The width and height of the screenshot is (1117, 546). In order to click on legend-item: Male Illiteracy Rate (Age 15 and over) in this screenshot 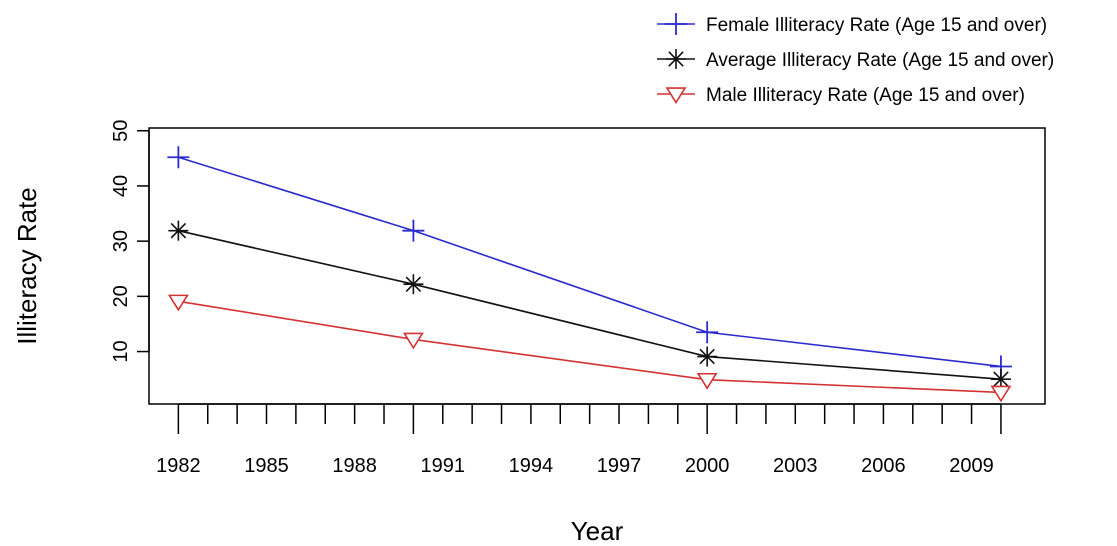, I will do `click(841, 95)`.